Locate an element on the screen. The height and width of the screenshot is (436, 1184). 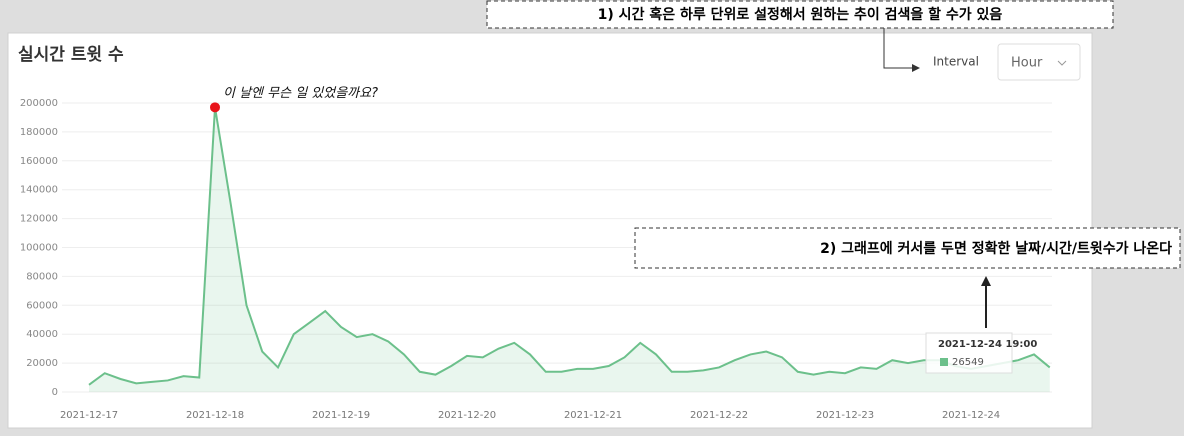
tooltip-value: 26549 is located at coordinates (968, 362).